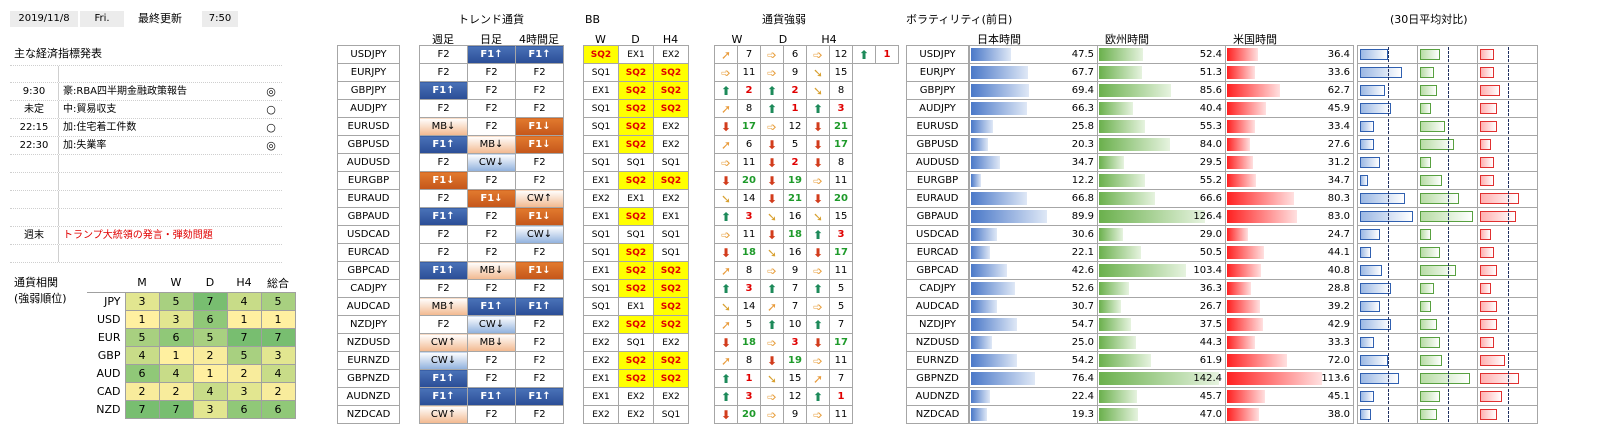  What do you see at coordinates (937, 108) in the screenshot?
I see `pair-name: AUDJPY` at bounding box center [937, 108].